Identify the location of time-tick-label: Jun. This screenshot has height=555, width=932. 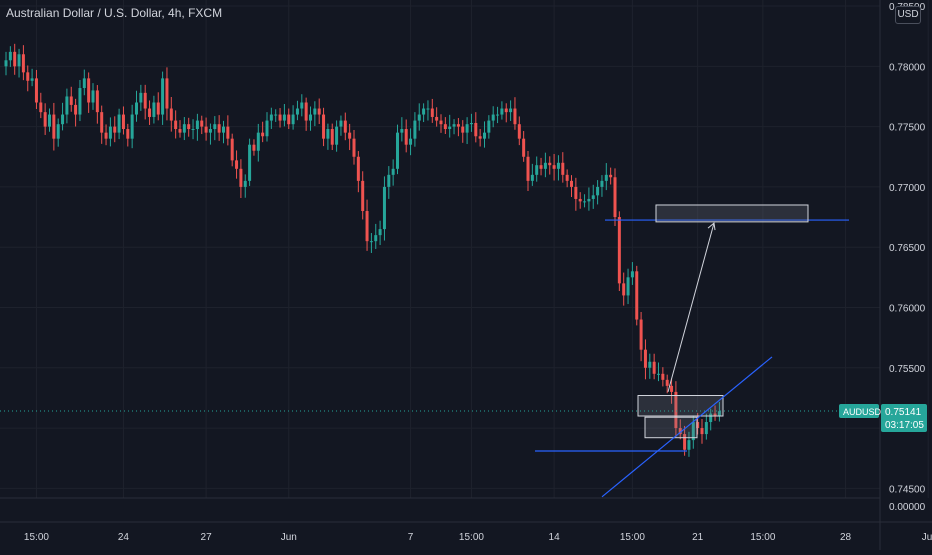
(289, 537).